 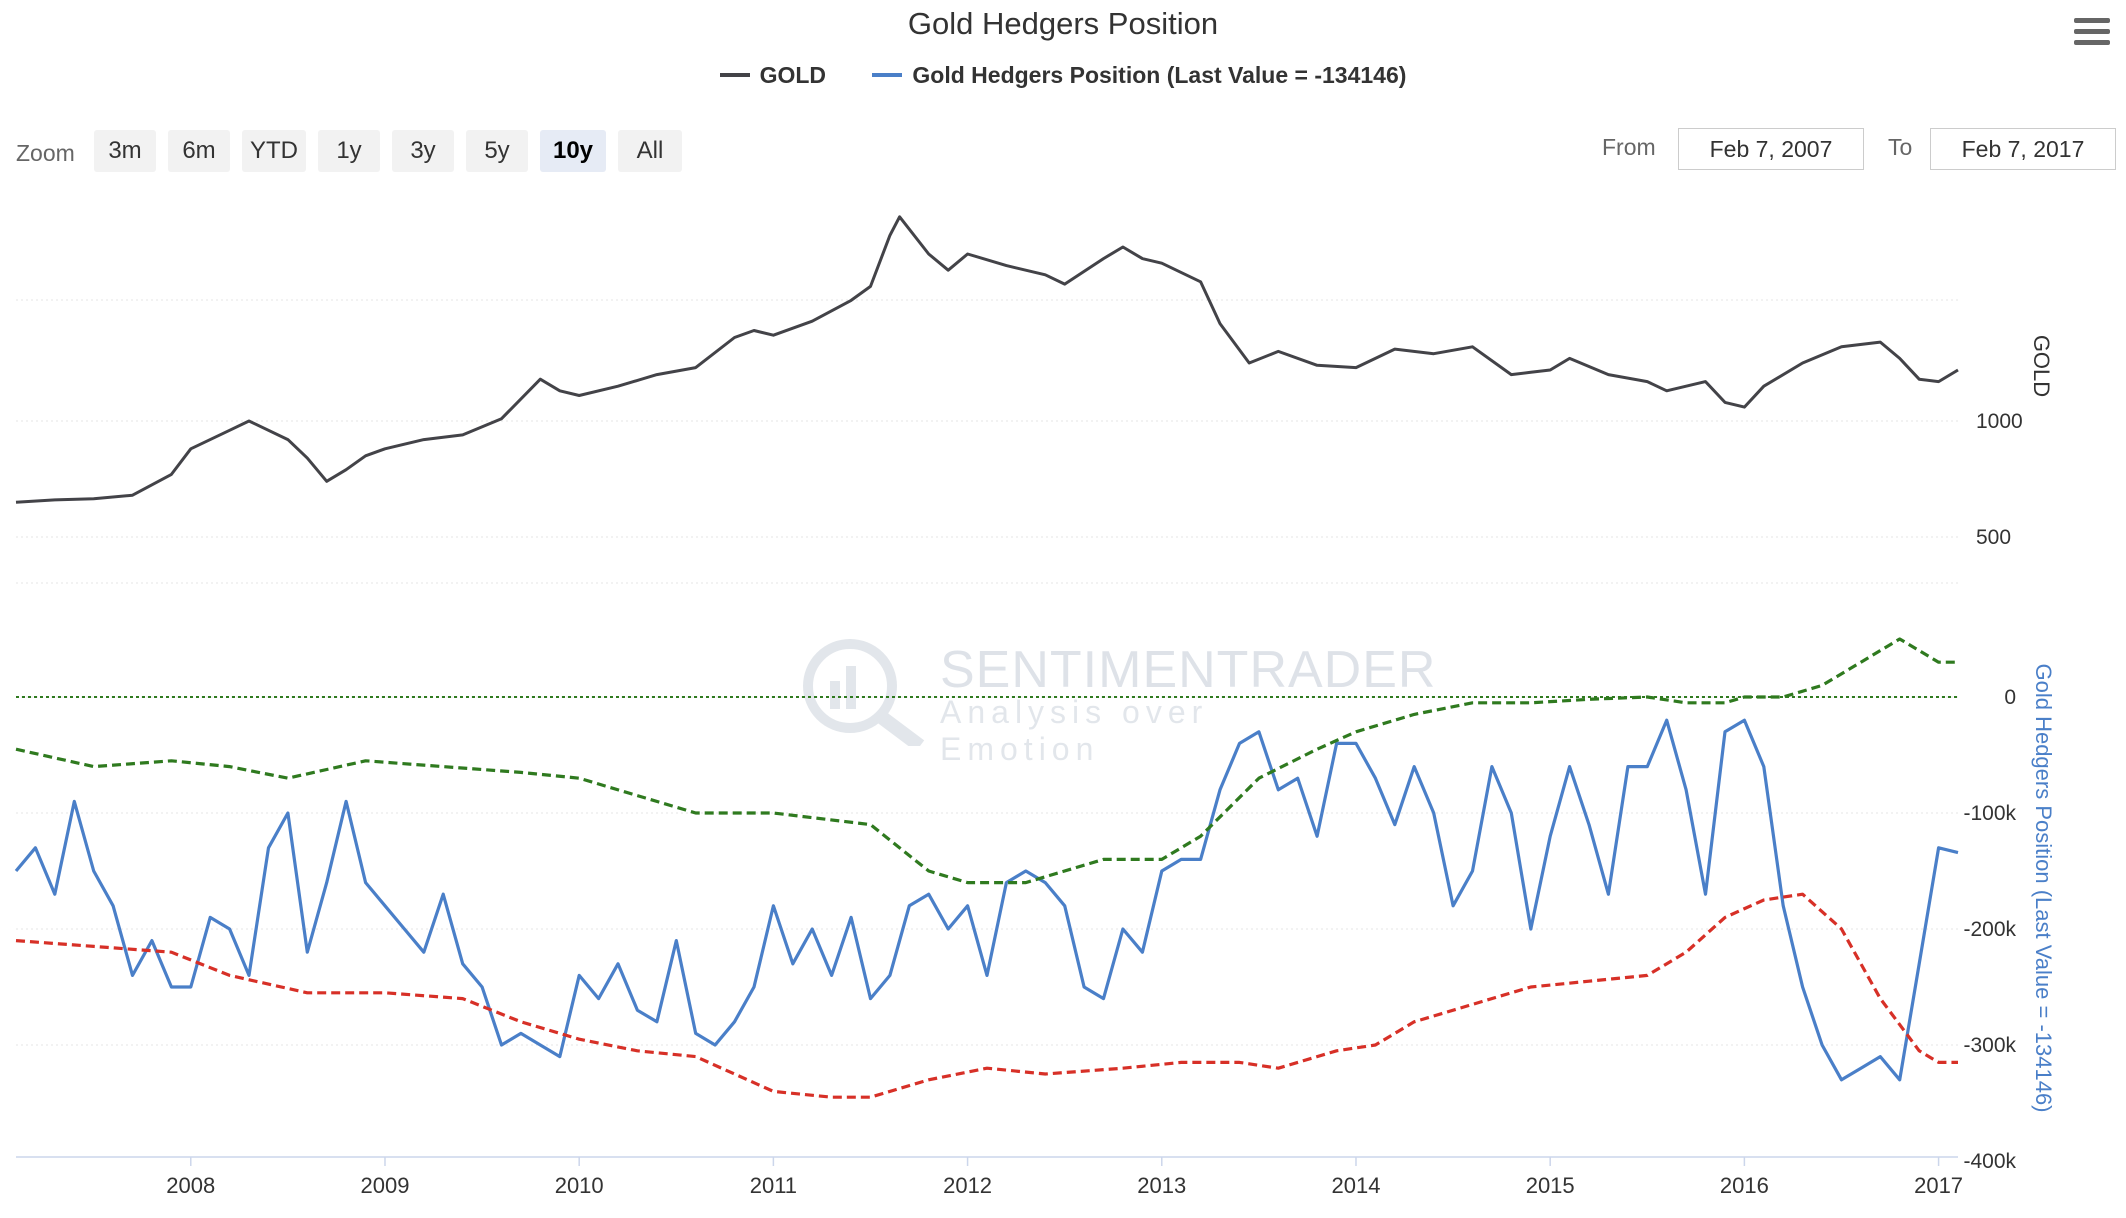 I want to click on watermark-brand: SENTIMENTRADER, so click(x=1188, y=670).